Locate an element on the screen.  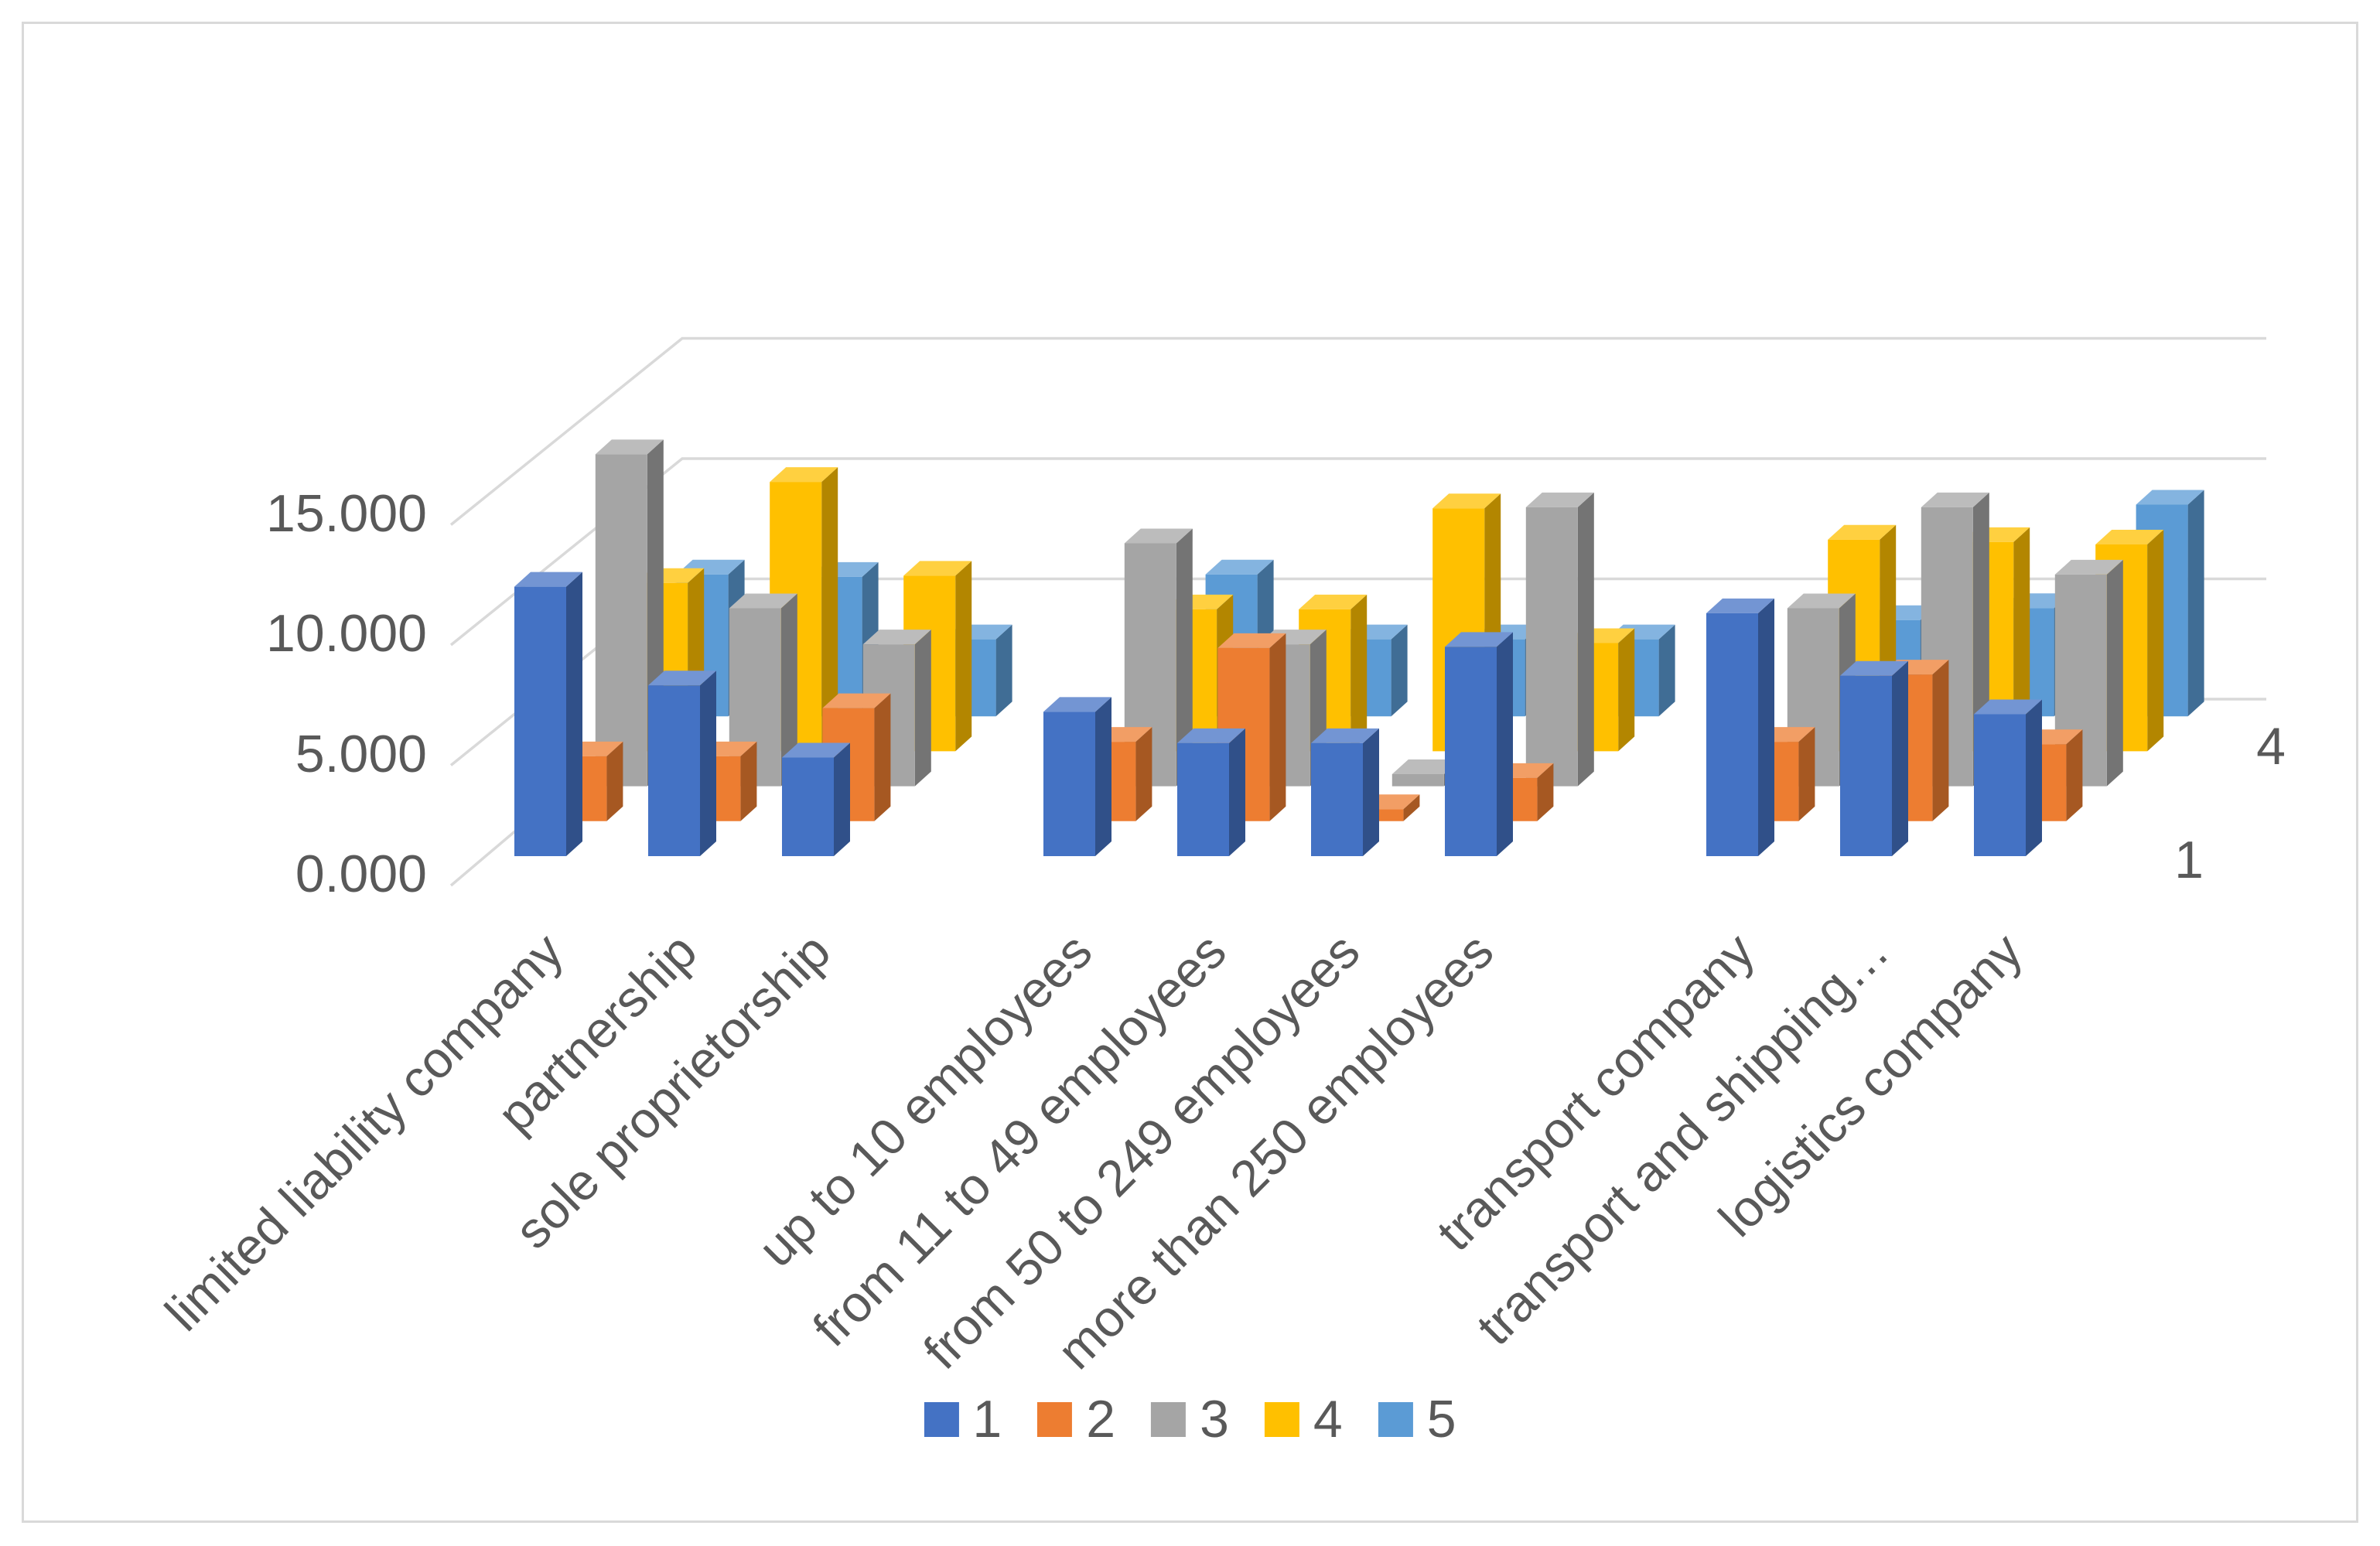
bar-side-s2-c5 is located at coordinates (1277, 727).